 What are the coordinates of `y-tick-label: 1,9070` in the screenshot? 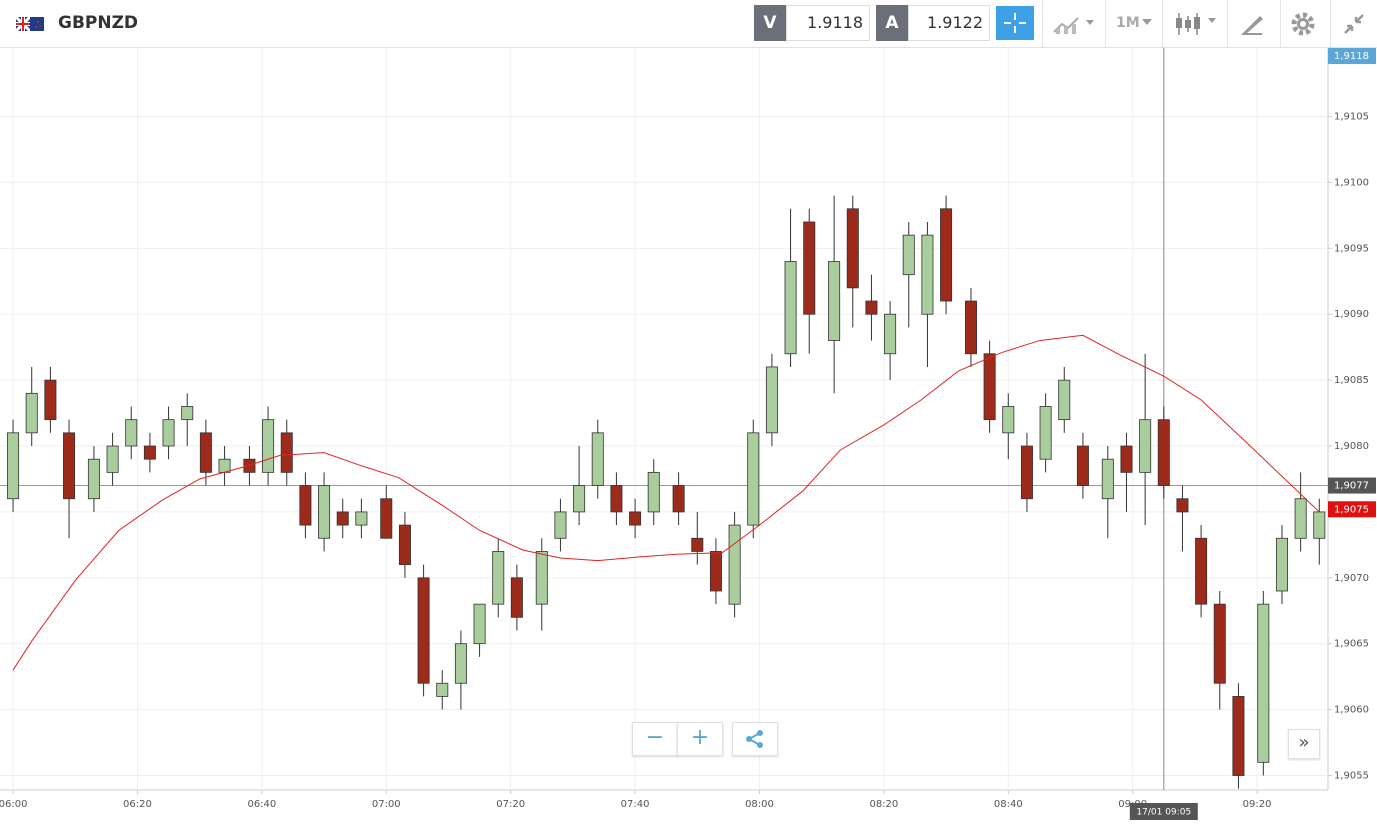 It's located at (1351, 578).